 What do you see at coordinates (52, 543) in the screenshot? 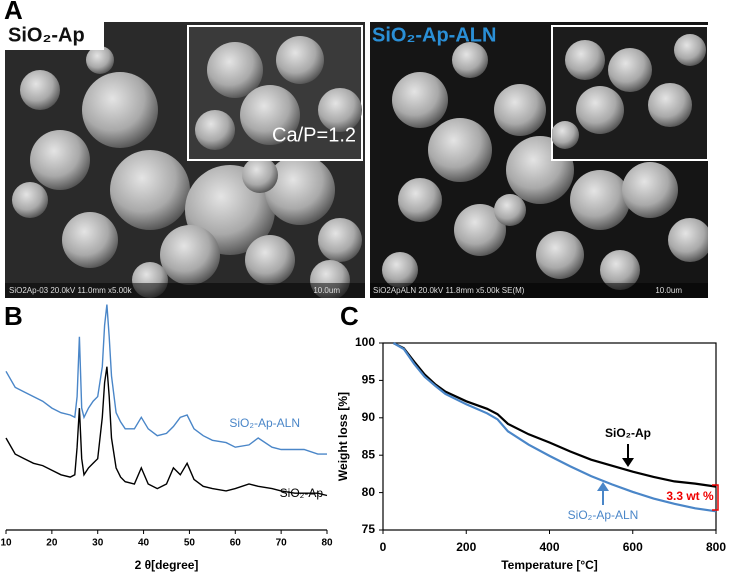
I see `x-tick-label: 20` at bounding box center [52, 543].